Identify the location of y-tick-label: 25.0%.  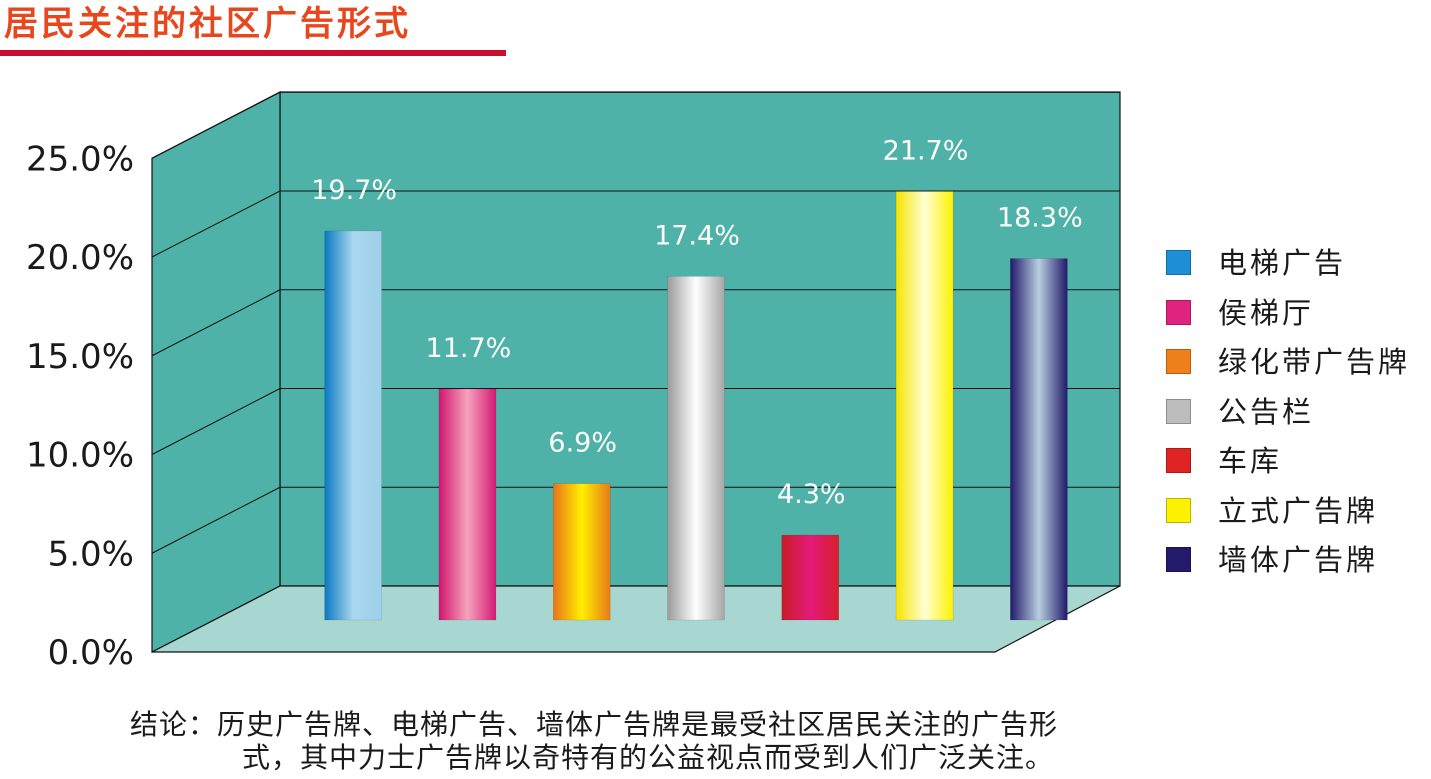
(80, 159).